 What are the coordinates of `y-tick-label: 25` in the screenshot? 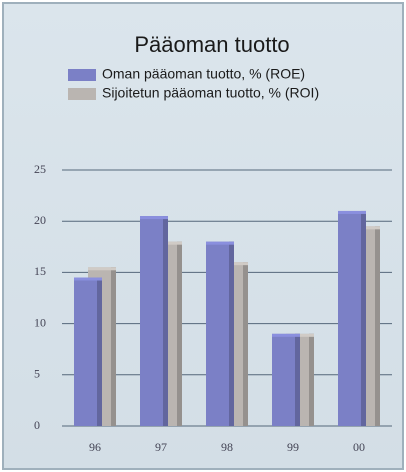 It's located at (40, 169).